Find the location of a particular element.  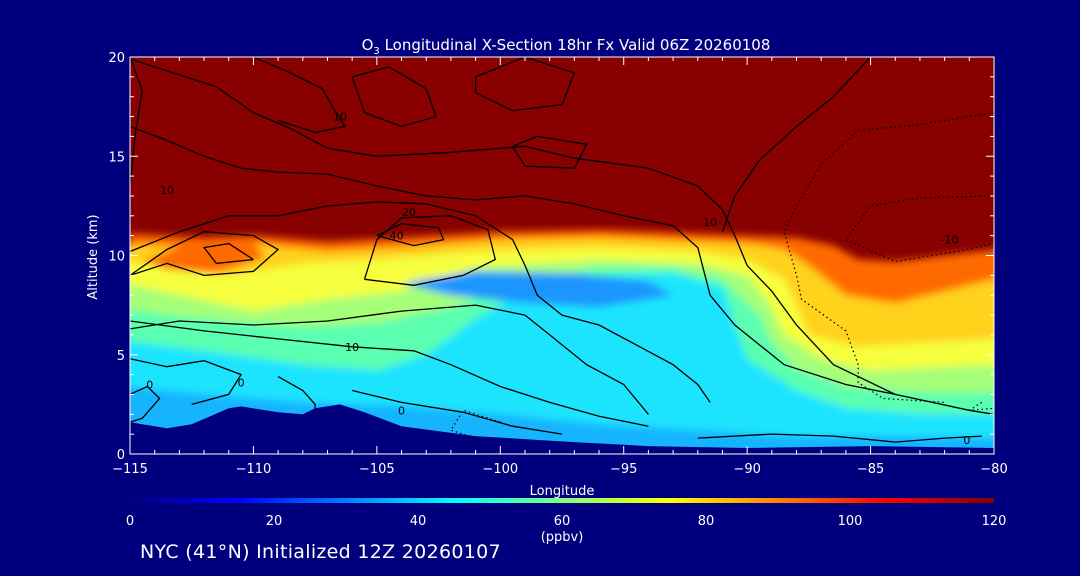

contour-label-8: 0 is located at coordinates (241, 383).